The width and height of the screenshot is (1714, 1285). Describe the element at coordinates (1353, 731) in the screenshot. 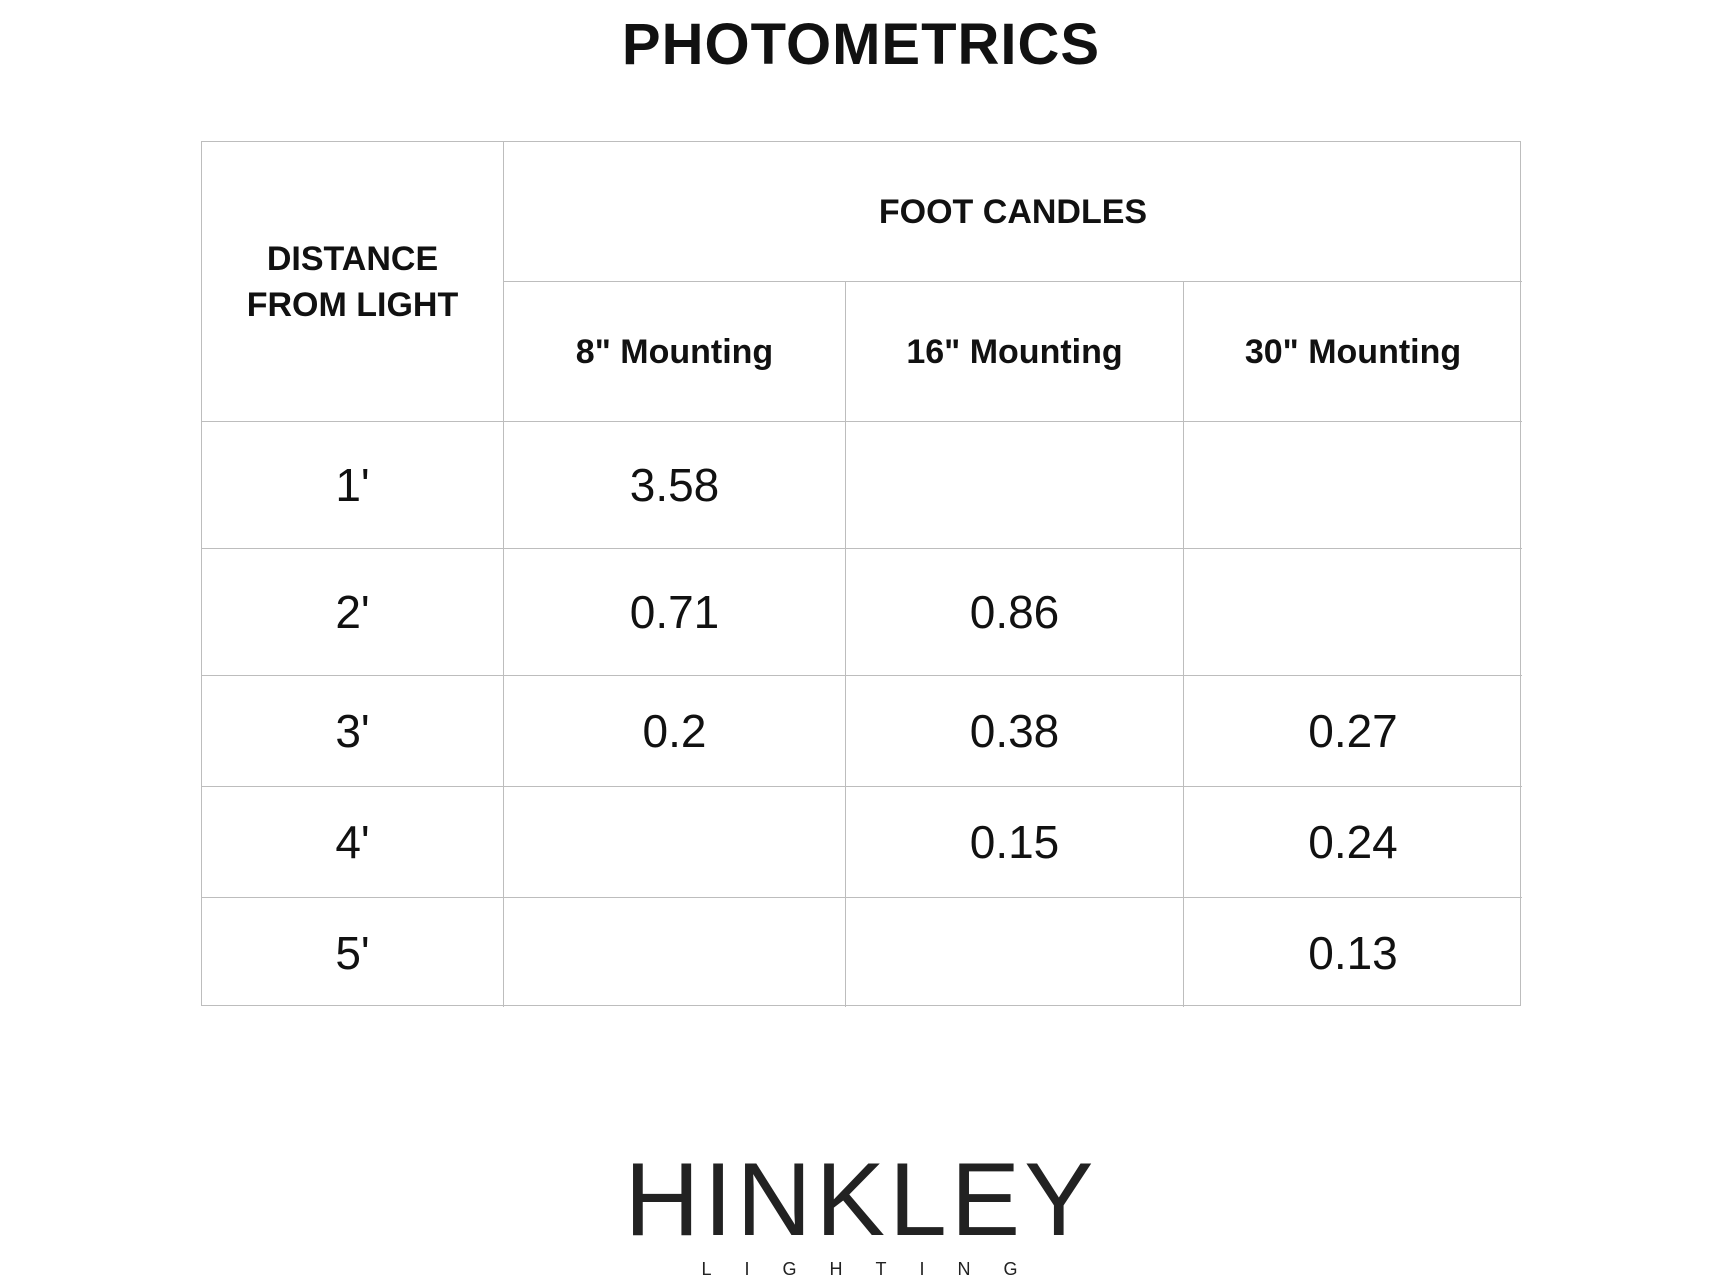

I see `value-cell: 0.27` at that location.